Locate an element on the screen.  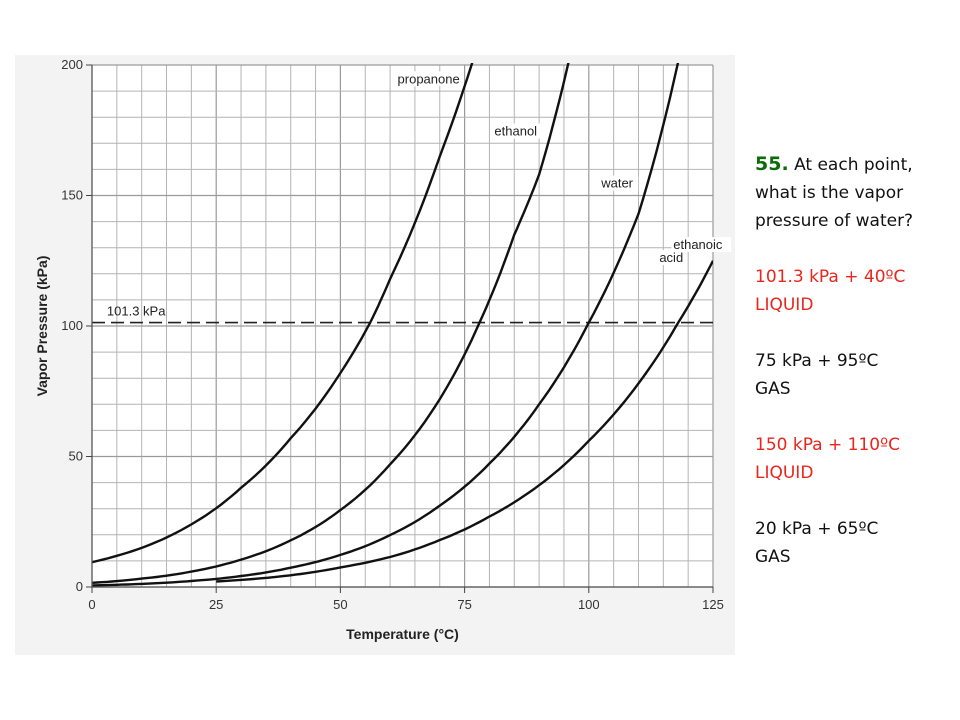
x-tick-label: 75 is located at coordinates (464, 604).